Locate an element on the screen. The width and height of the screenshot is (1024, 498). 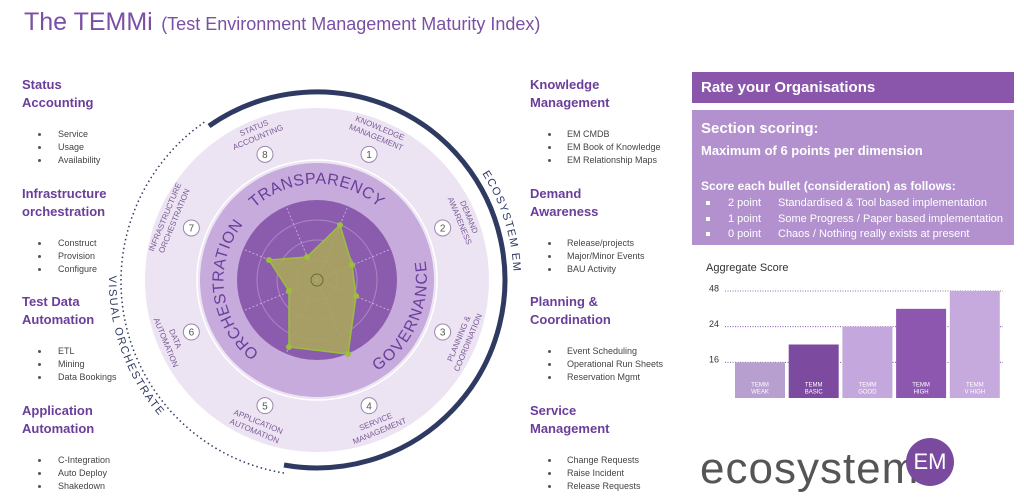
radar-center is located at coordinates (317, 280).